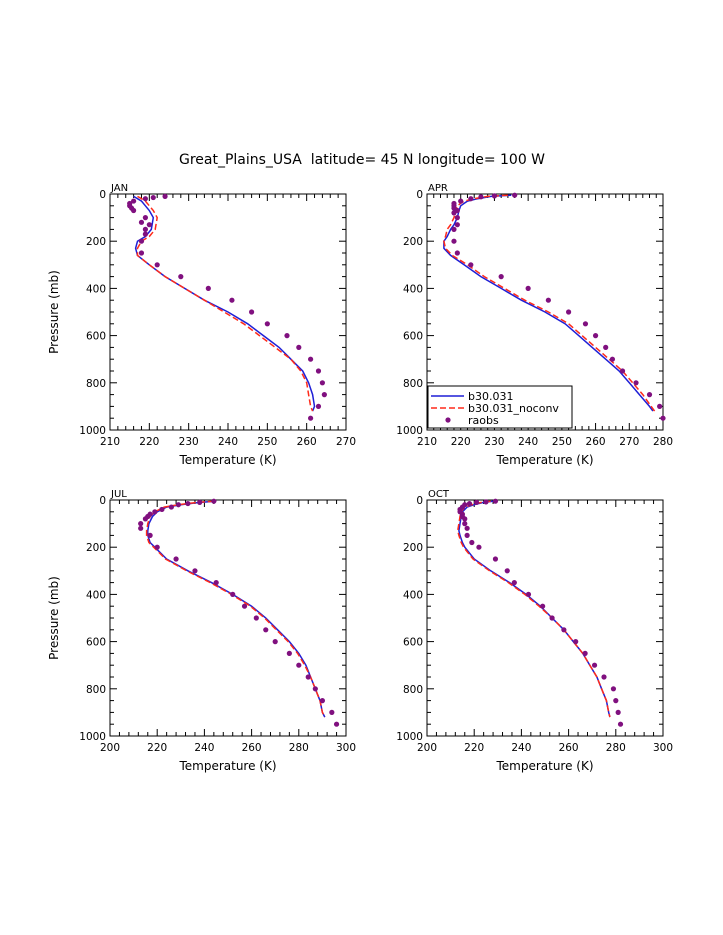 The image size is (723, 935). What do you see at coordinates (96, 384) in the screenshot?
I see `jan-y-tick-label: 800` at bounding box center [96, 384].